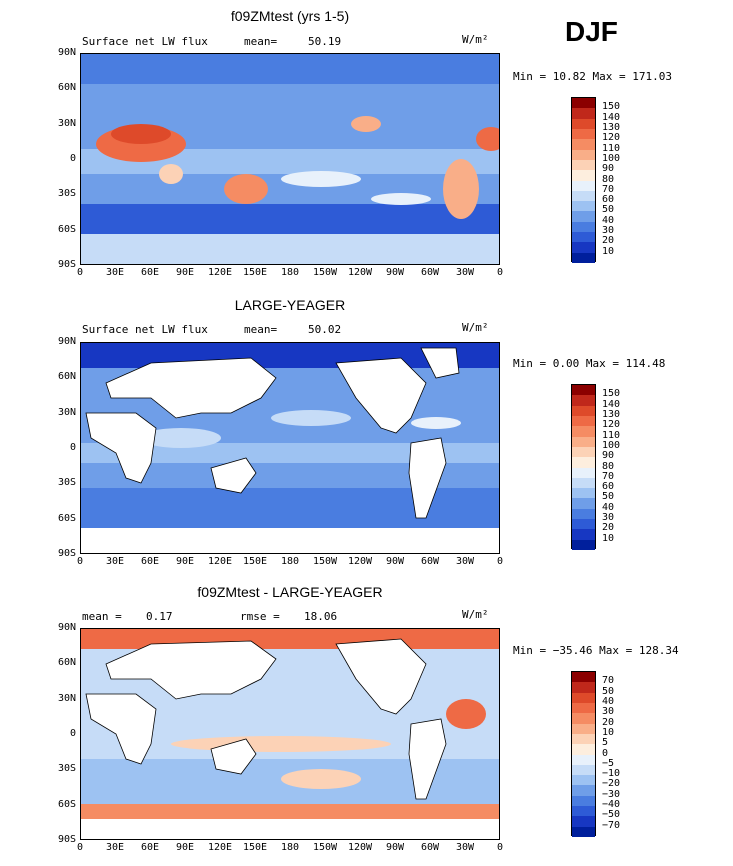 This screenshot has width=733, height=866. Describe the element at coordinates (611, 394) in the screenshot. I see `colorbar-label: 150` at that location.